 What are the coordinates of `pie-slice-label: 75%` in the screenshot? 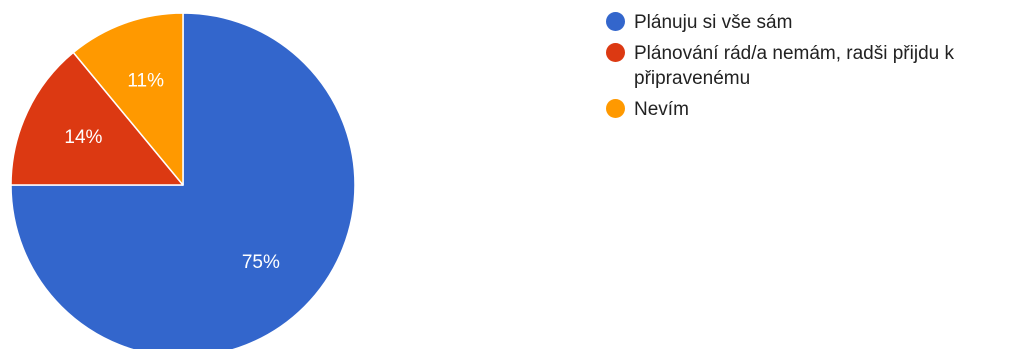 It's located at (261, 262).